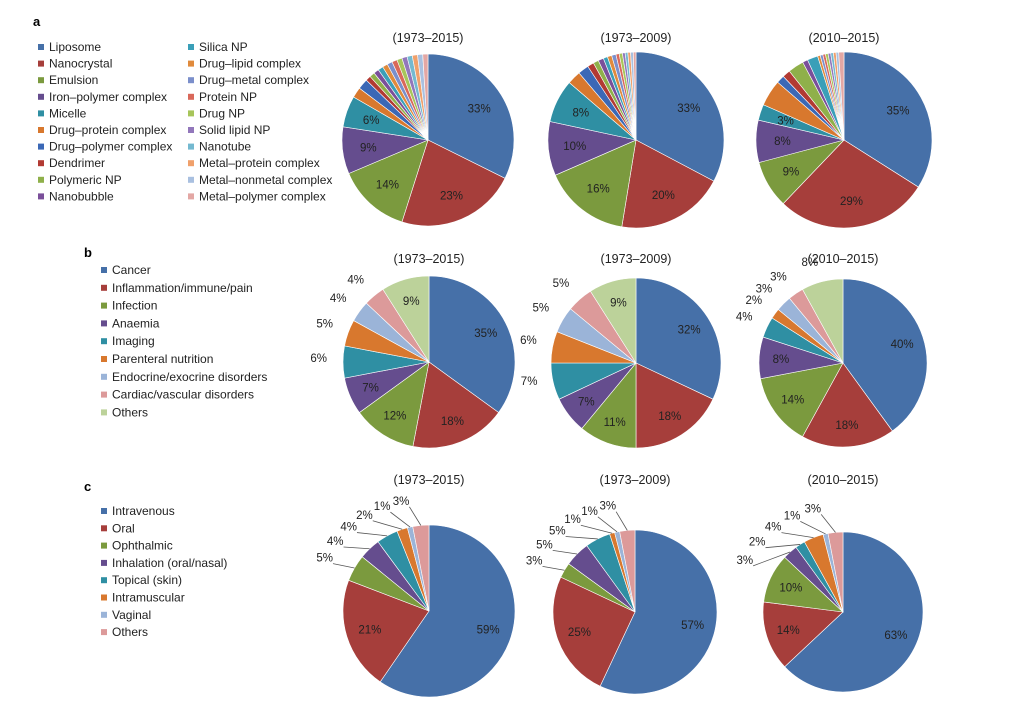 The height and width of the screenshot is (704, 1024). I want to click on panel-letter-a: a, so click(37, 21).